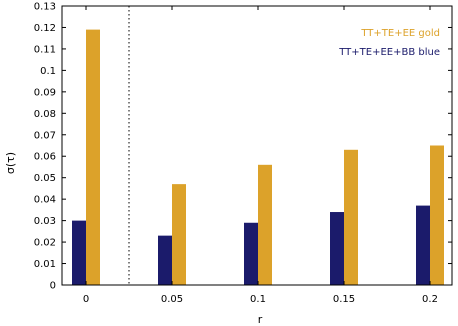 The height and width of the screenshot is (326, 458). I want to click on y-tick-label: 0.04, so click(45, 200).